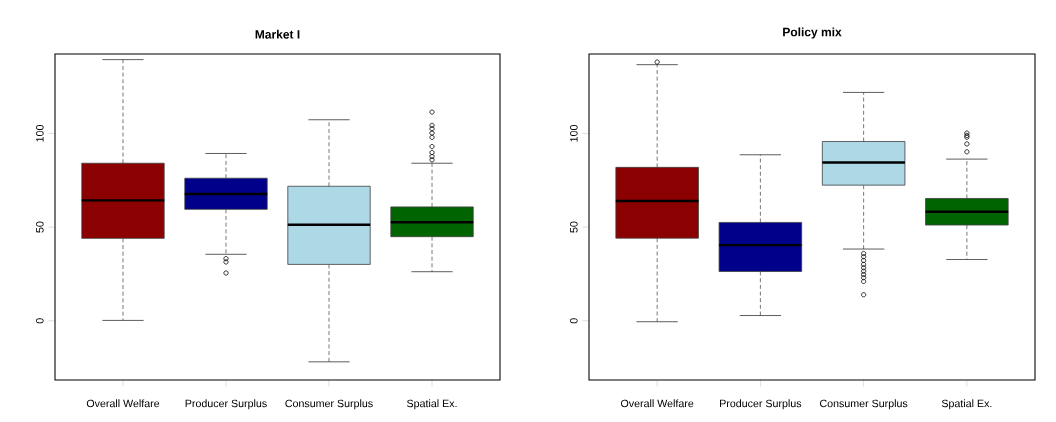 The width and height of the screenshot is (1056, 422). Describe the element at coordinates (812, 33) in the screenshot. I see `chart-title: Policy mix` at that location.